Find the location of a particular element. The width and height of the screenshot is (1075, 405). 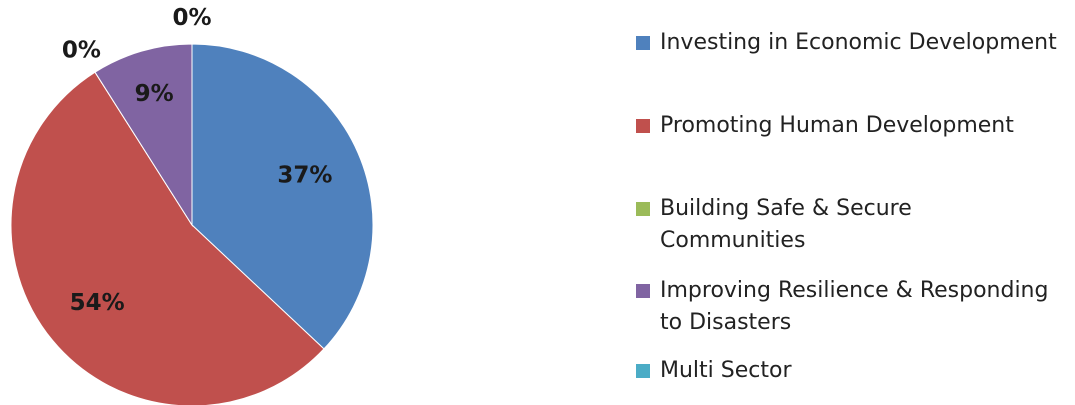

legend-label: Building Safe & Secure Communities is located at coordinates (786, 224).